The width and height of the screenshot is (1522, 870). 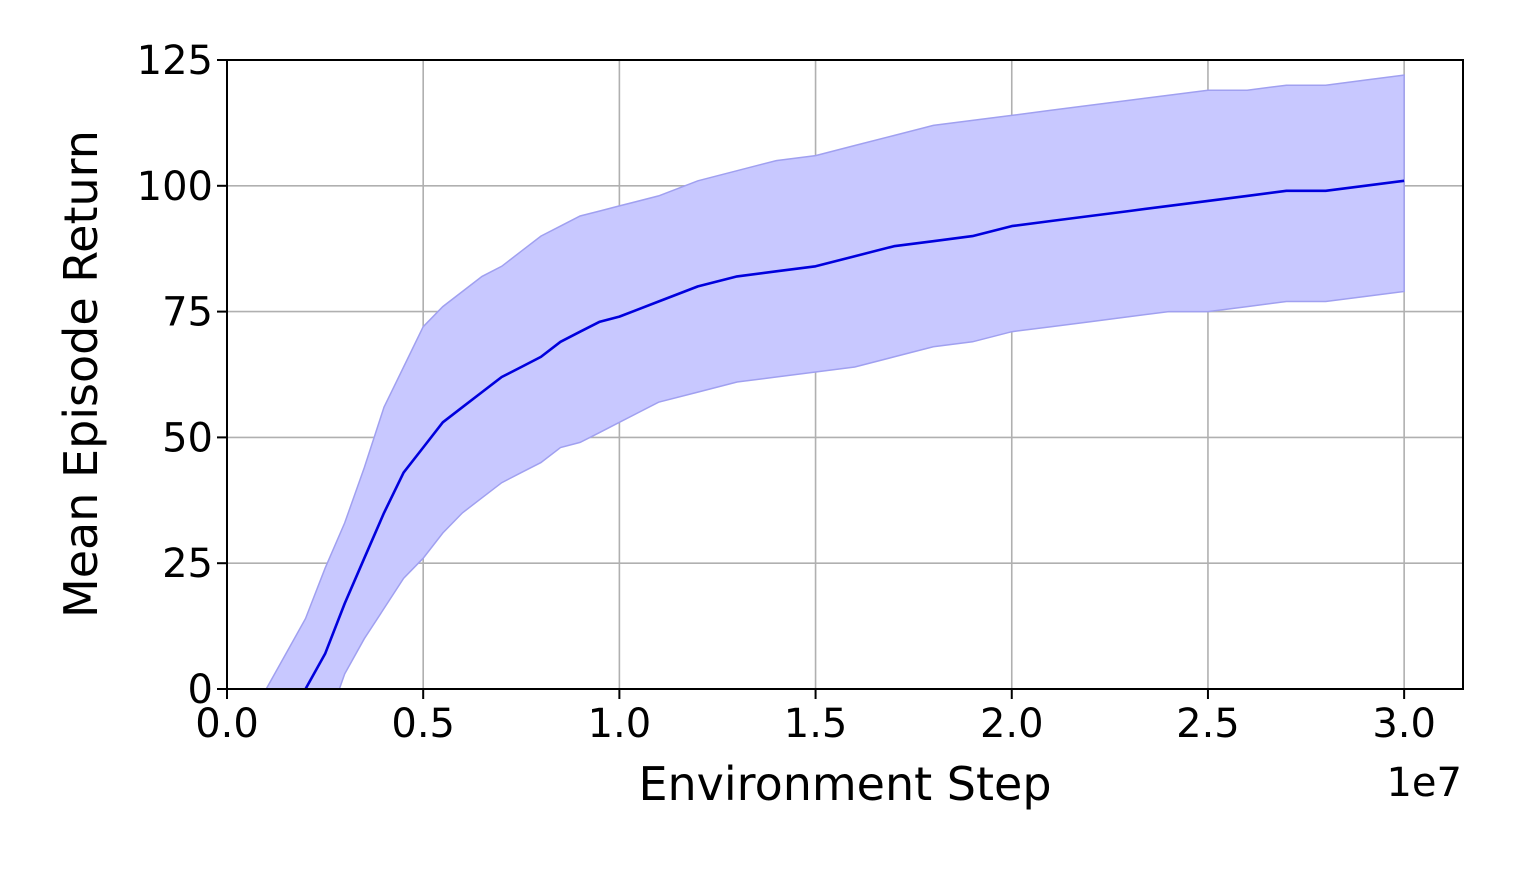 I want to click on y-tick-label: 100, so click(x=175, y=187).